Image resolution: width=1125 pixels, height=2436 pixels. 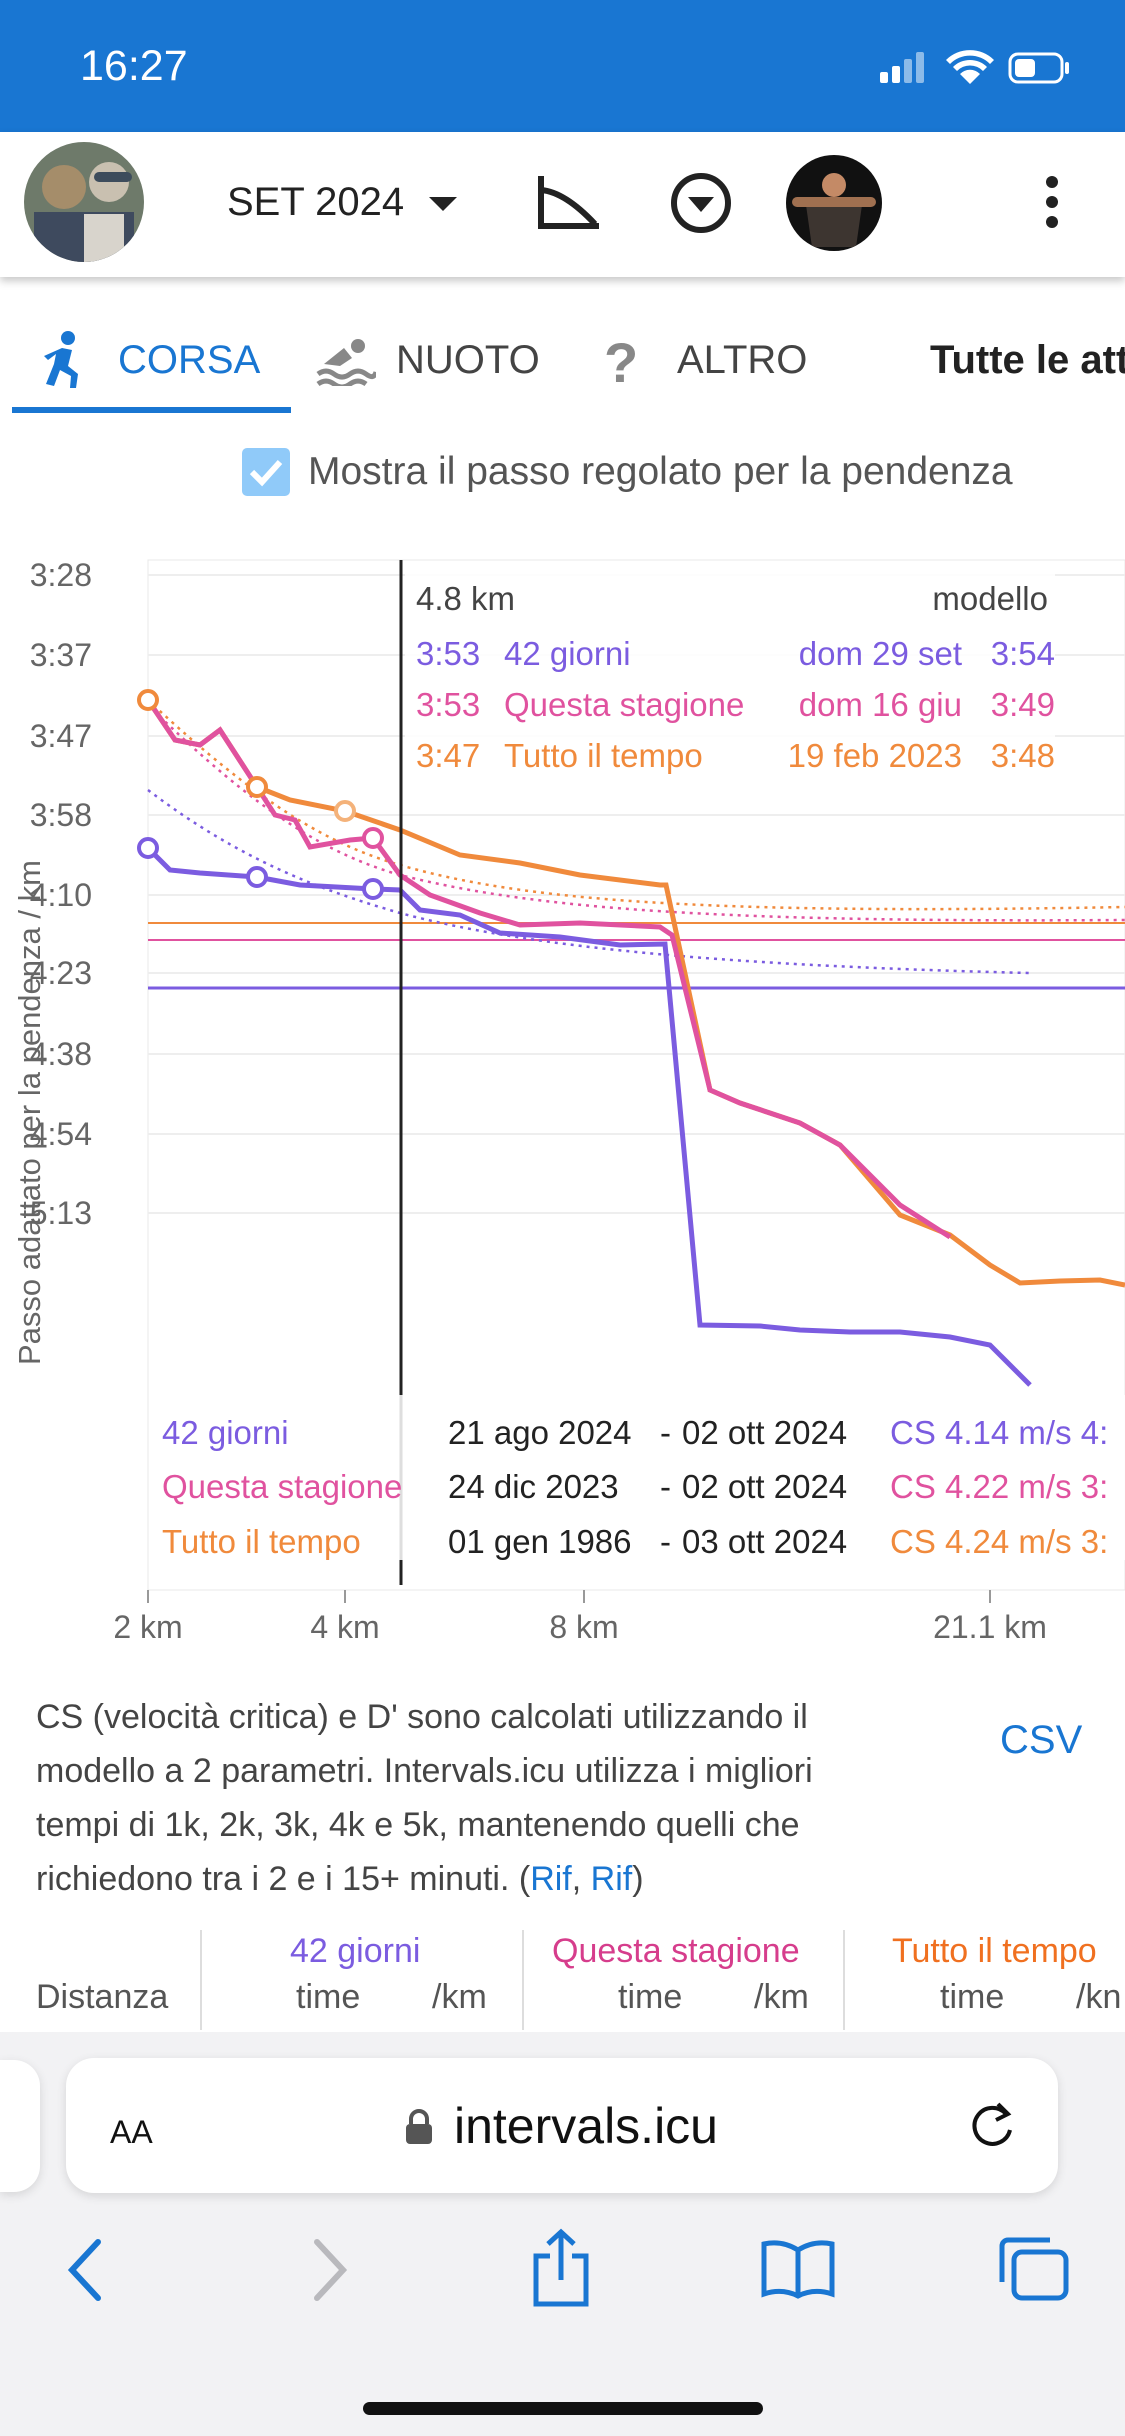 What do you see at coordinates (540, 1541) in the screenshot?
I see `legend-from-date: 01 gen 1986` at bounding box center [540, 1541].